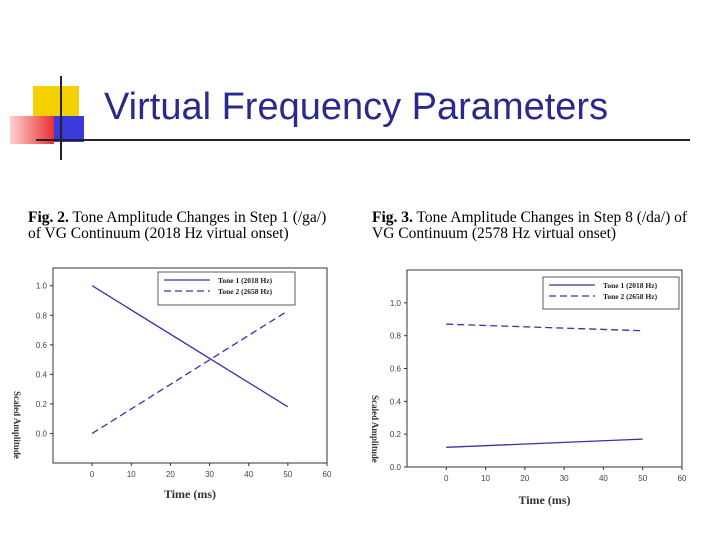  Describe the element at coordinates (356, 107) in the screenshot. I see `slide-title: Virtual Frequency Parameters` at that location.